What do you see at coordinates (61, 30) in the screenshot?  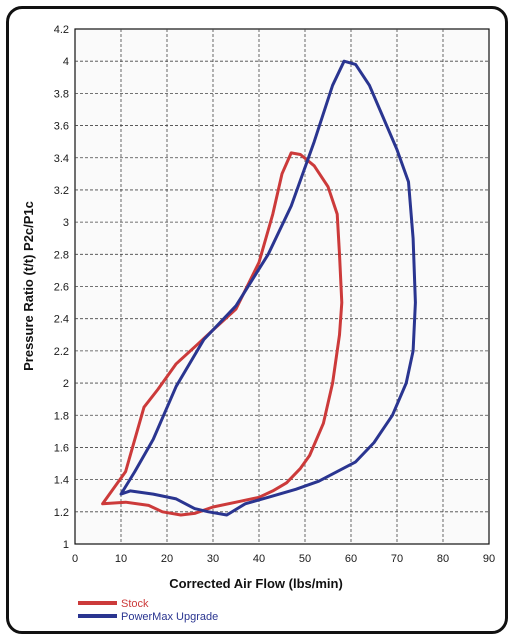 I see `y-tick-label: 4.2` at bounding box center [61, 30].